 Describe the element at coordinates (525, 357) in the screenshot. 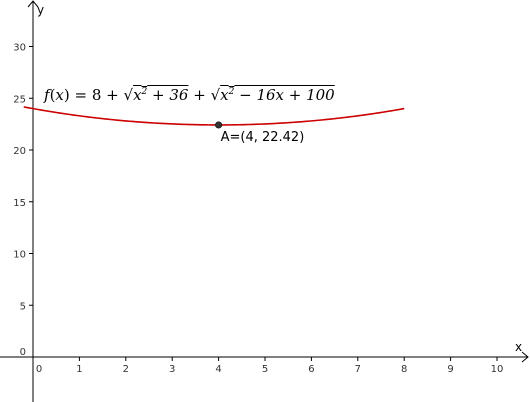

I see `x-axis-arrow` at that location.